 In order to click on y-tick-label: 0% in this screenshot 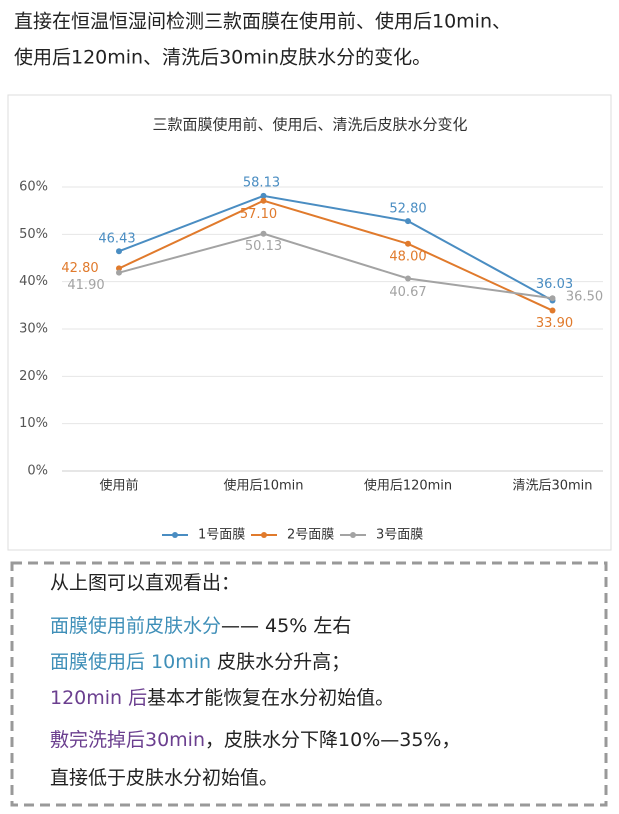, I will do `click(37, 471)`.